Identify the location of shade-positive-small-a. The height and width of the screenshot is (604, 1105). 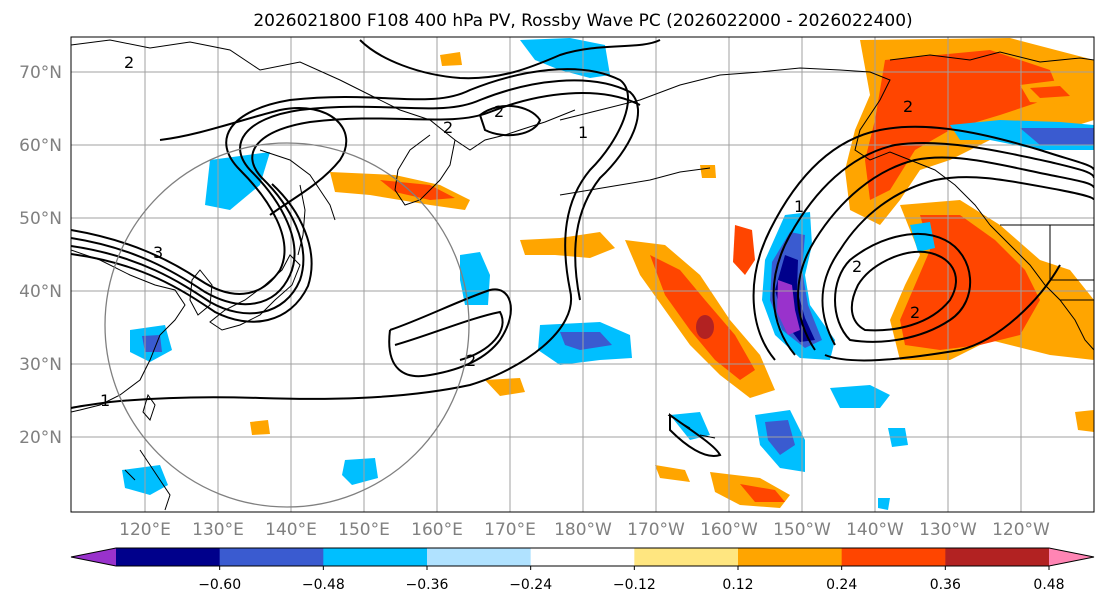
(260, 427).